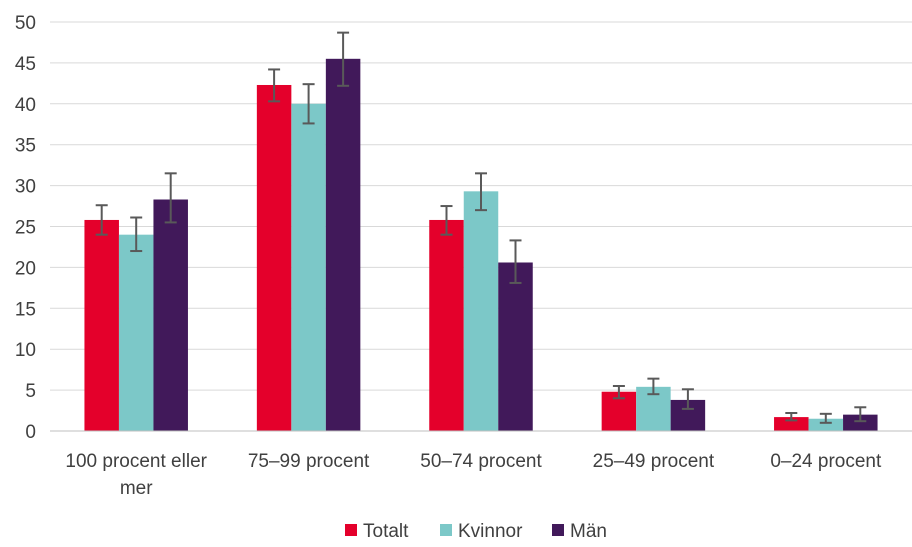 The height and width of the screenshot is (547, 912). What do you see at coordinates (481, 461) in the screenshot?
I see `x-tick-label: 50–74 procent` at bounding box center [481, 461].